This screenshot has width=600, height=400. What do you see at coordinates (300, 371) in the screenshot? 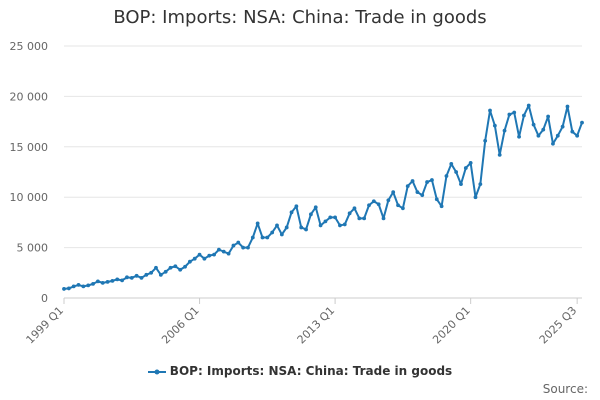
I see `legend: BOP: Imports: NSA: China: Trade in goods` at bounding box center [300, 371].